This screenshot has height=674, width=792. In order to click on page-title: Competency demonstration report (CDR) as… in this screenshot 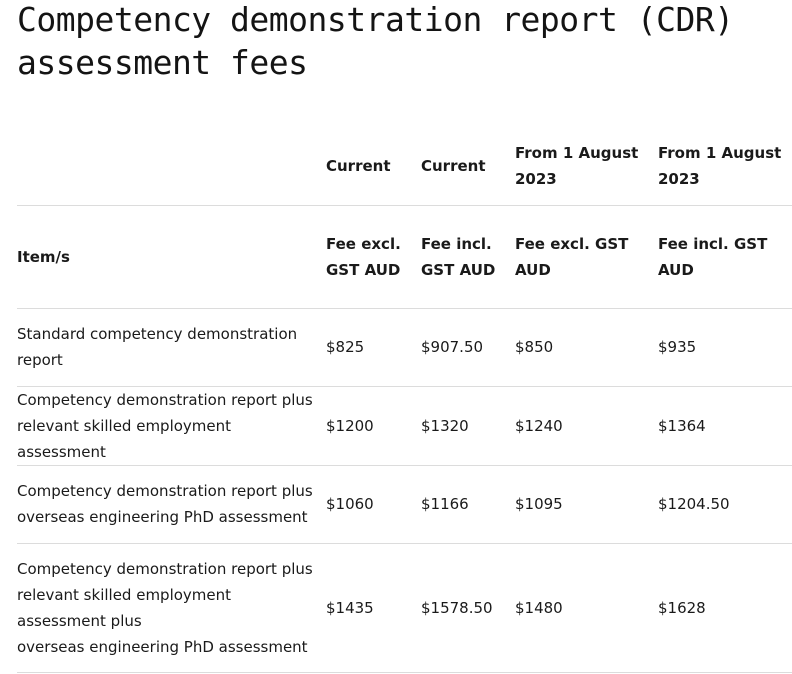, I will do `click(375, 41)`.